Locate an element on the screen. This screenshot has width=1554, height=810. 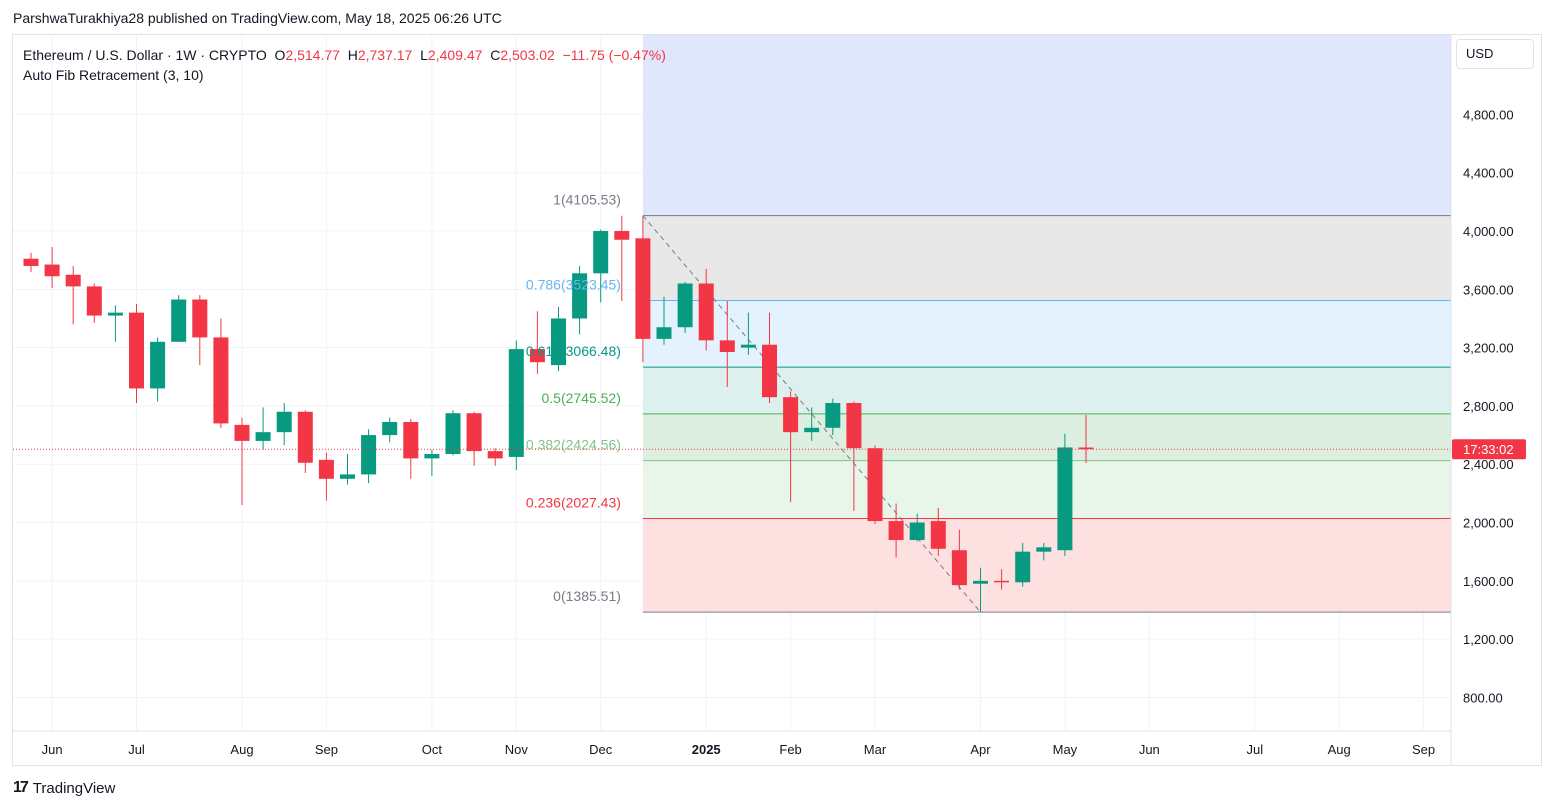
current-price-tag: 17:33:02 is located at coordinates (1489, 449).